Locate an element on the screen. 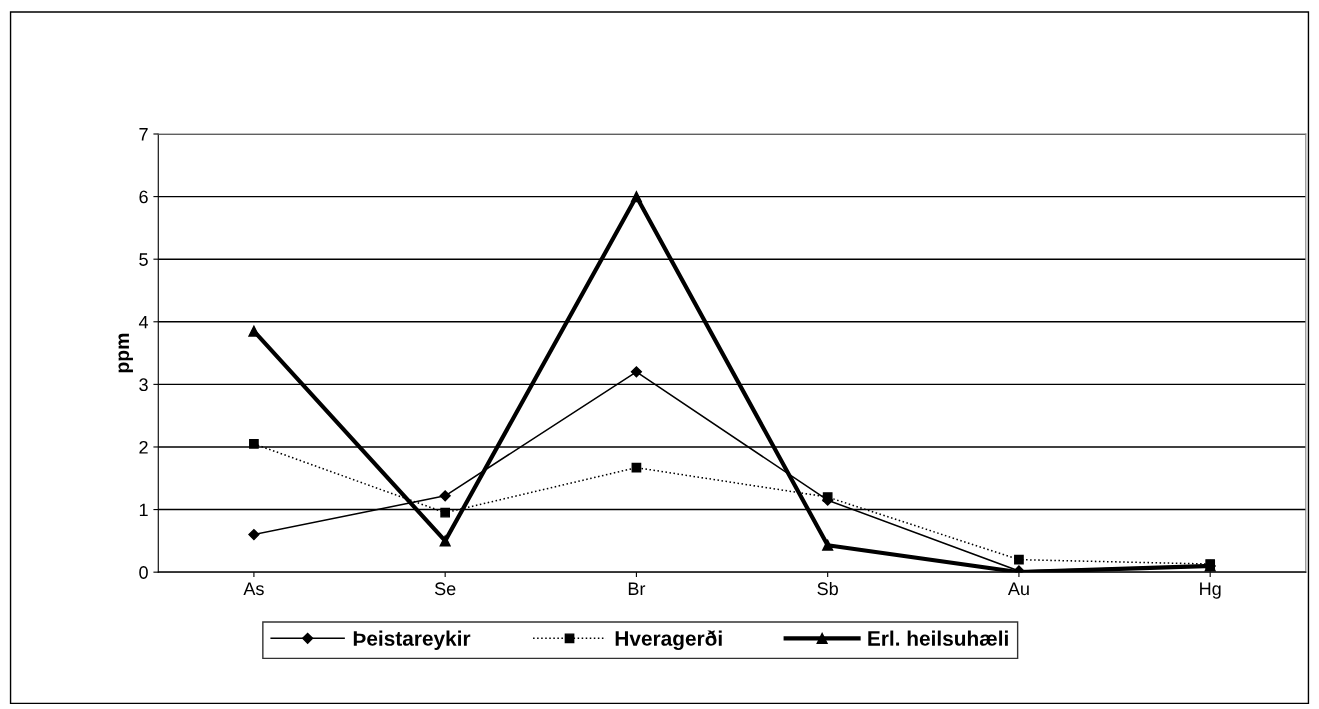 Image resolution: width=1319 pixels, height=709 pixels. x-tick-label: As is located at coordinates (253, 589).